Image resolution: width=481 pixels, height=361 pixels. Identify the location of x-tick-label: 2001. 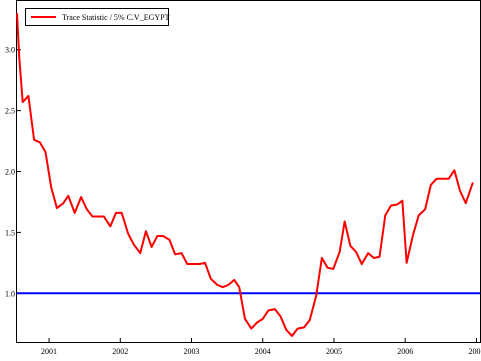
(49, 351).